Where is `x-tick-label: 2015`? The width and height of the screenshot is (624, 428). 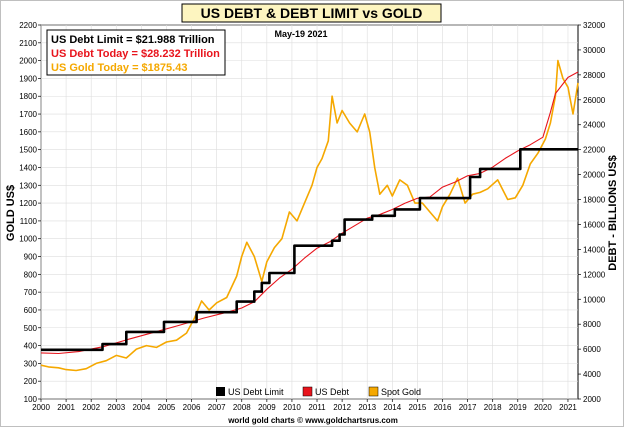
x-tick-label: 2015 is located at coordinates (418, 407).